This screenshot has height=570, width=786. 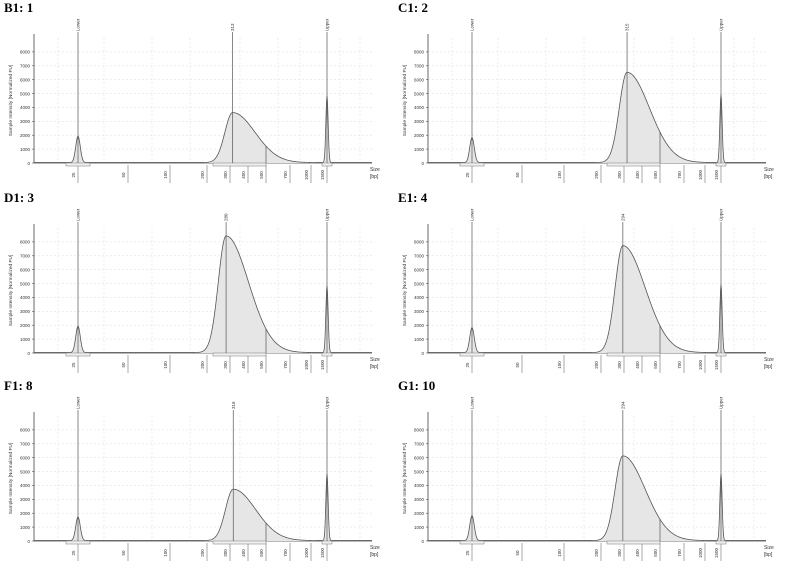 What do you see at coordinates (417, 385) in the screenshot?
I see `panel-title: G1: 10` at bounding box center [417, 385].